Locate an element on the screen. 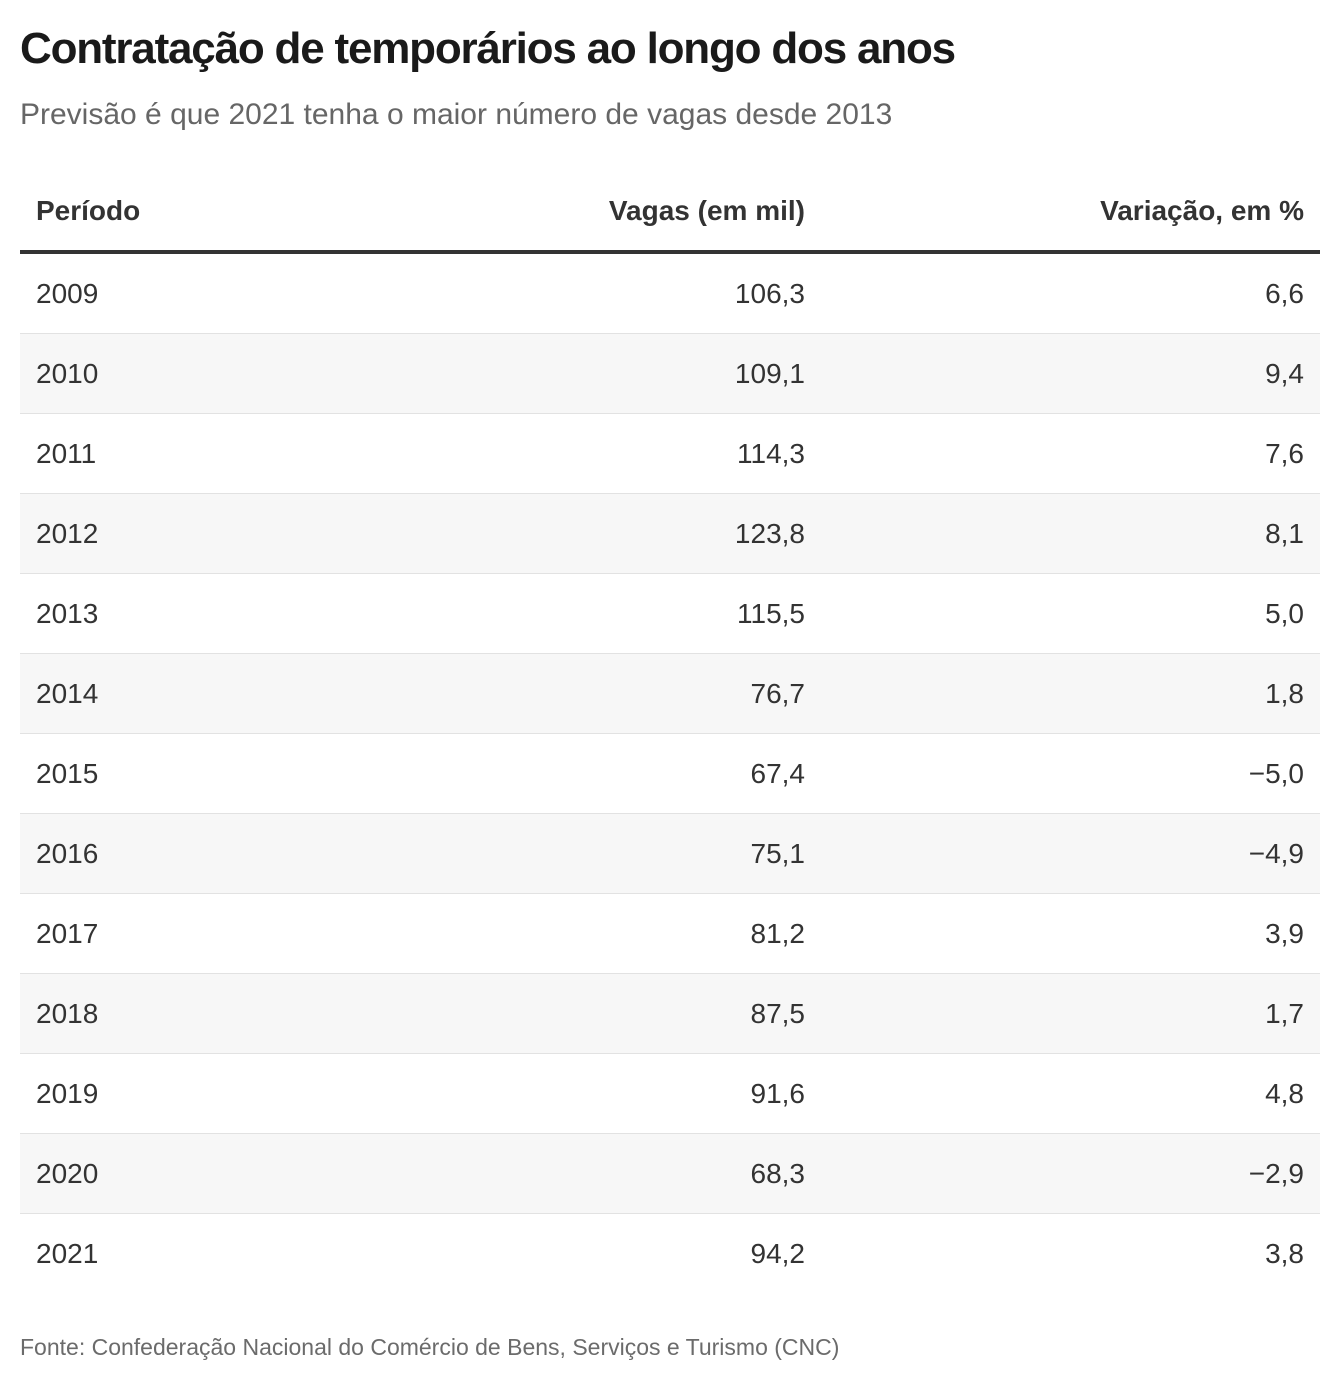  period-cell: 2010 is located at coordinates (185, 373).